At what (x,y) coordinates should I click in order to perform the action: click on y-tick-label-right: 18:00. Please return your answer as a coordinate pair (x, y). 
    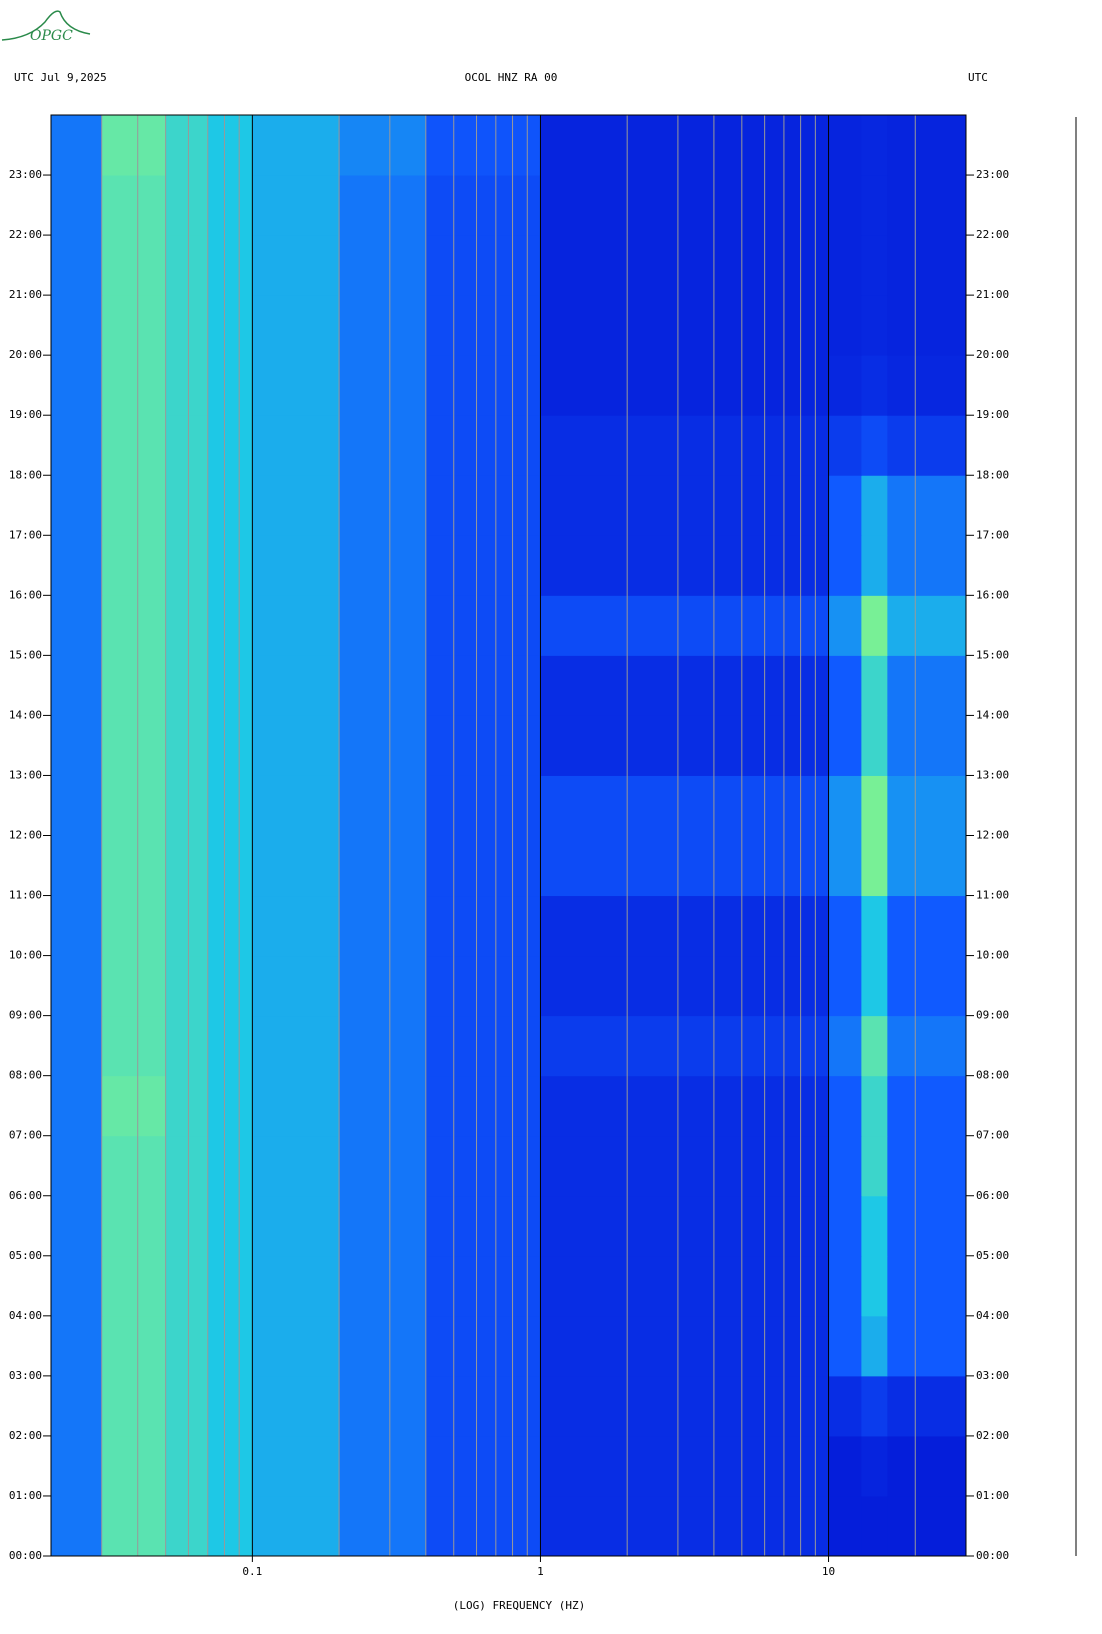
    Looking at the image, I should click on (992, 474).